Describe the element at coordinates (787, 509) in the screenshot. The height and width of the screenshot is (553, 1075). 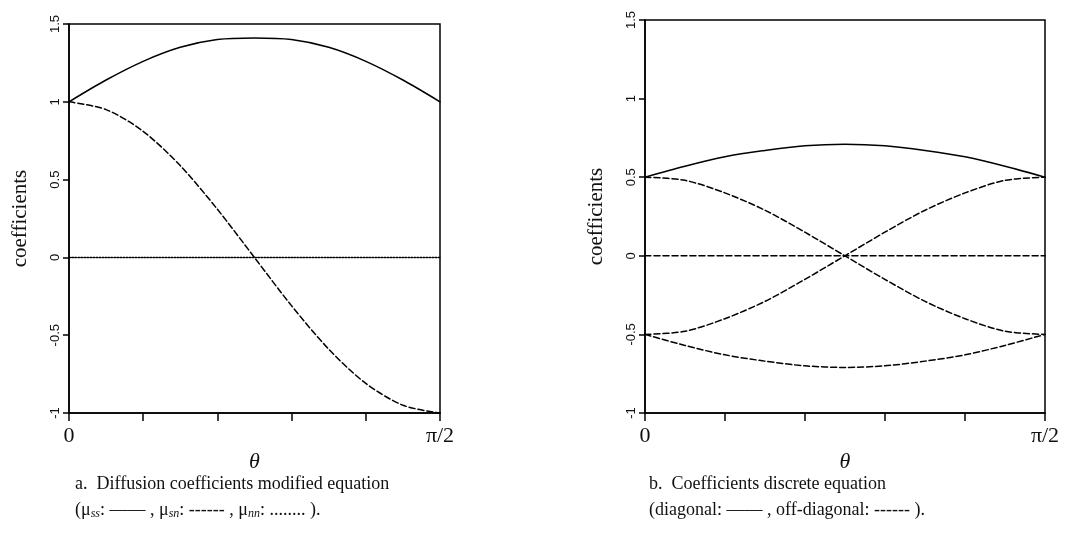
I see `text: (diagonal: —— , off-diagonal: ------ ).` at that location.